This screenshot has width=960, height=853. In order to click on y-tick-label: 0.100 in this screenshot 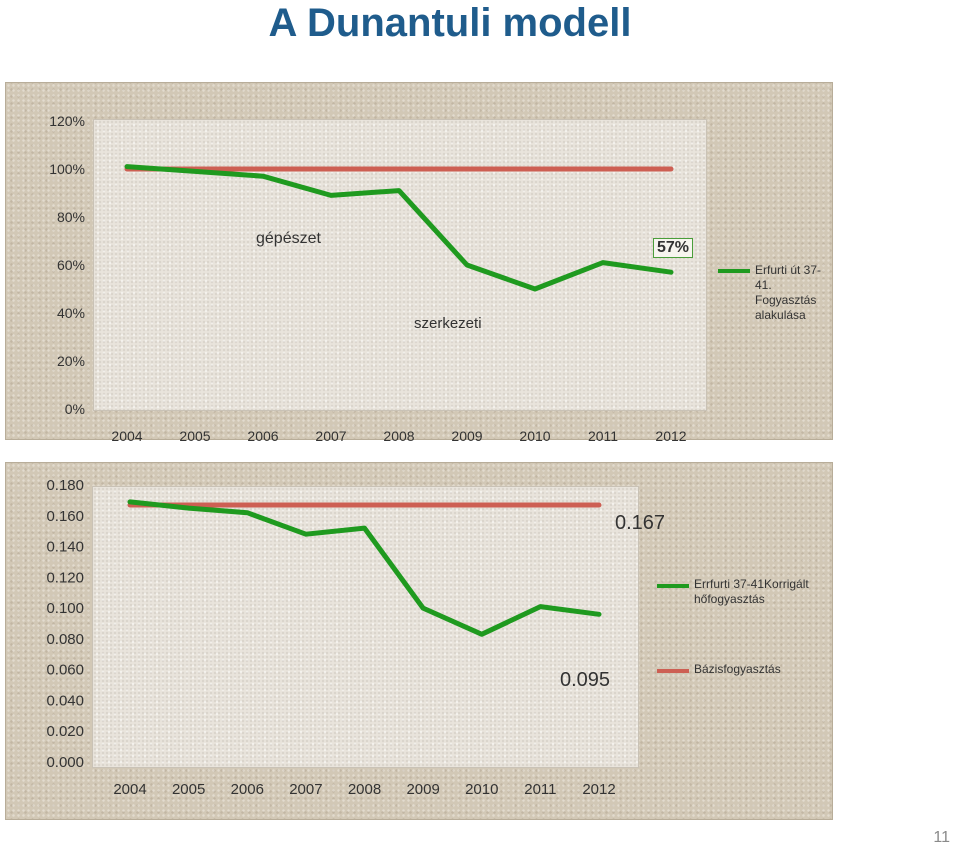, I will do `click(65, 608)`.